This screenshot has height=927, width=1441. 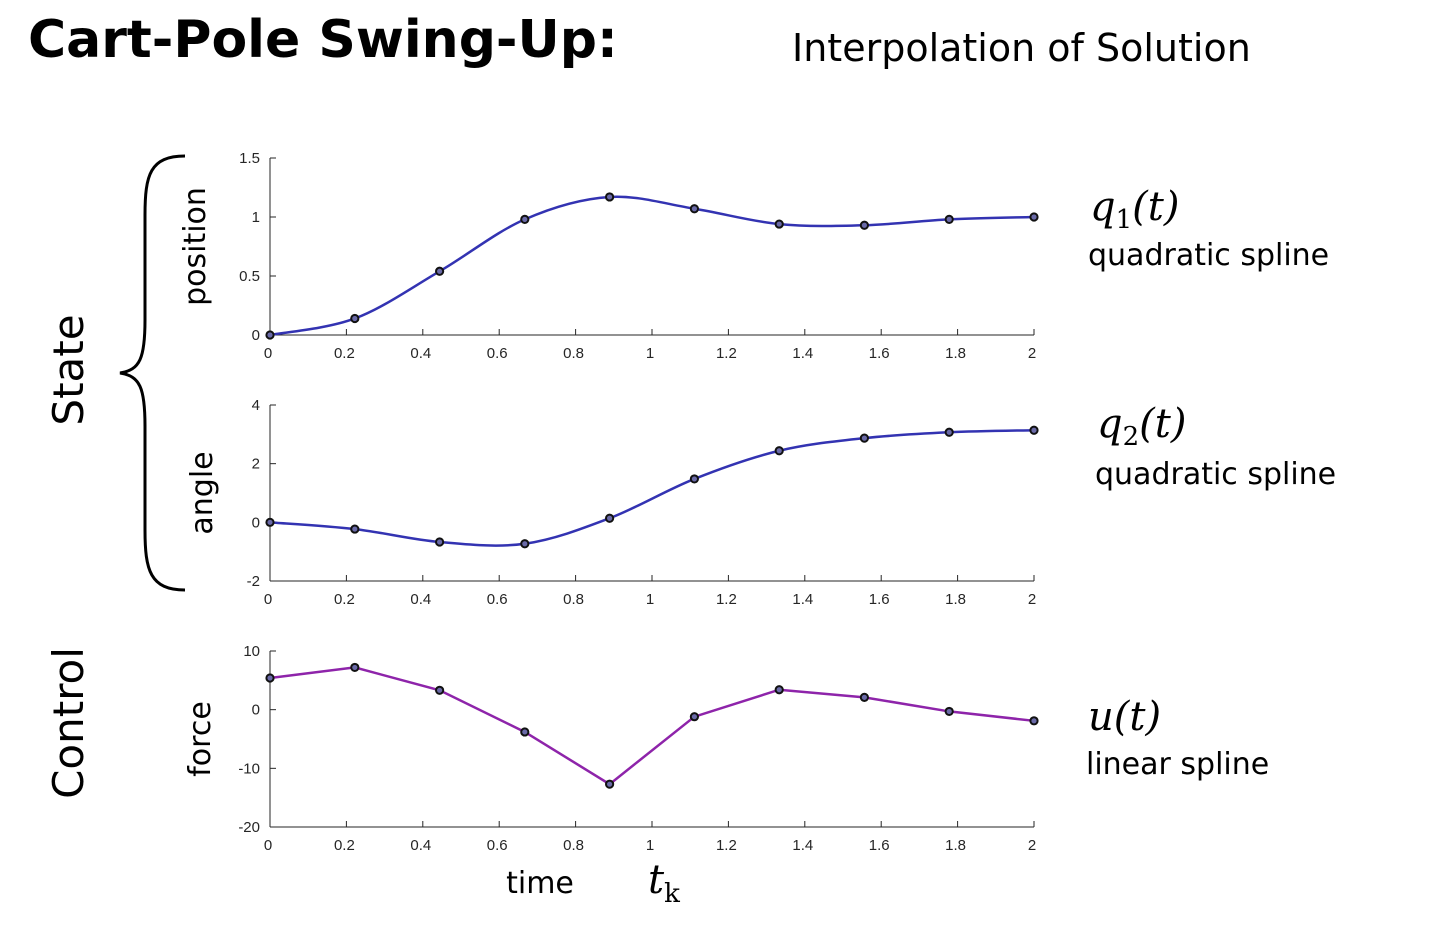 What do you see at coordinates (497, 353) in the screenshot?
I see `position-x-tick-label: 0.6` at bounding box center [497, 353].